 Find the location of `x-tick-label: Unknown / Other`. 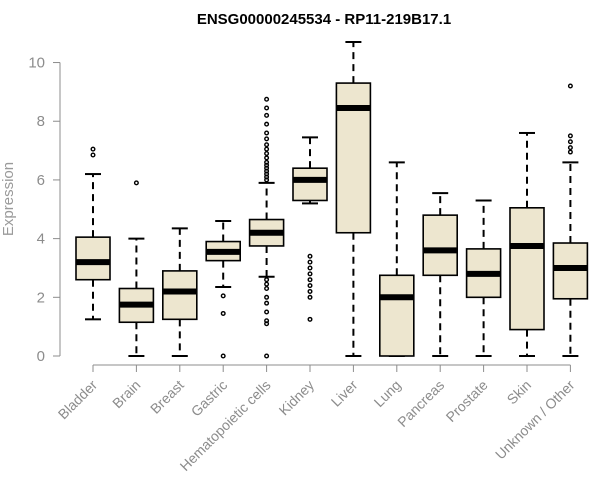

x-tick-label: Unknown / Other is located at coordinates (535, 420).